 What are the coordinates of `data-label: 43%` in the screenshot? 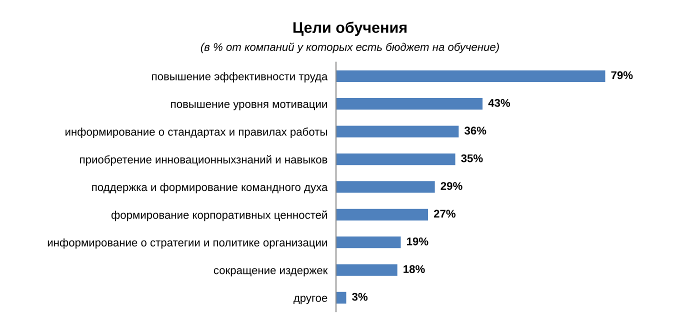 It's located at (499, 102).